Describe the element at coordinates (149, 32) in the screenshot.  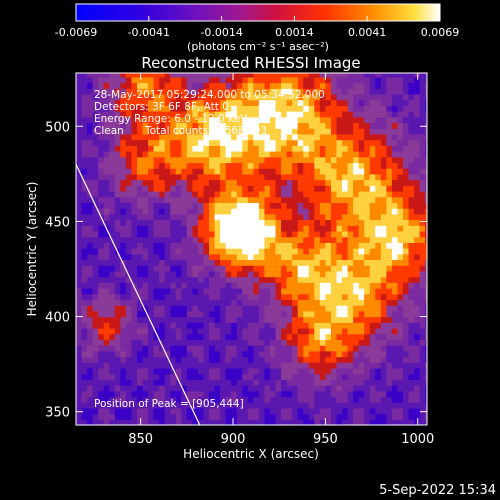
I see `colorbar-tick-label: -0.0041` at that location.